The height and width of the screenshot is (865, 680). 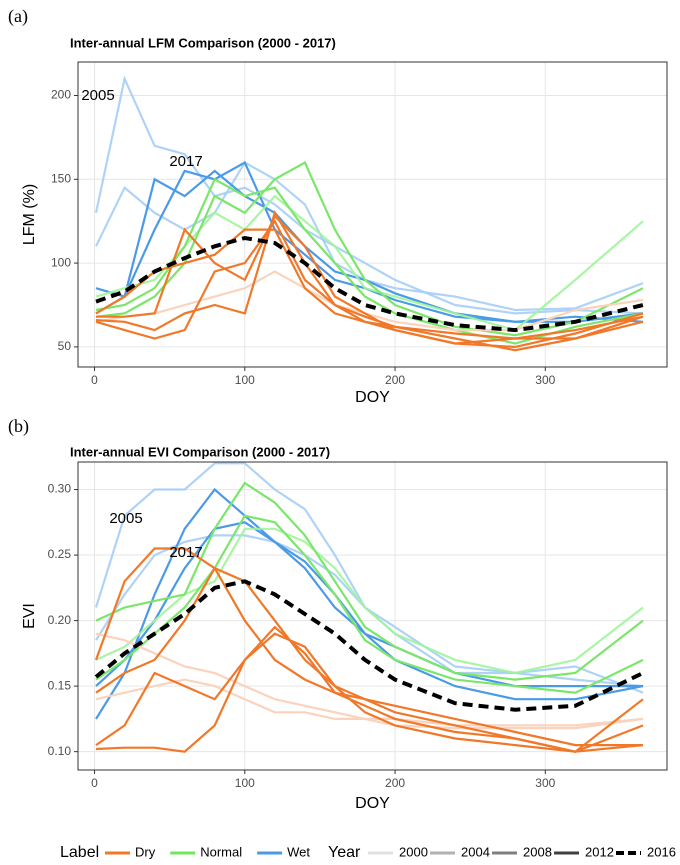 What do you see at coordinates (18, 16) in the screenshot?
I see `panel-label: (a)` at bounding box center [18, 16].